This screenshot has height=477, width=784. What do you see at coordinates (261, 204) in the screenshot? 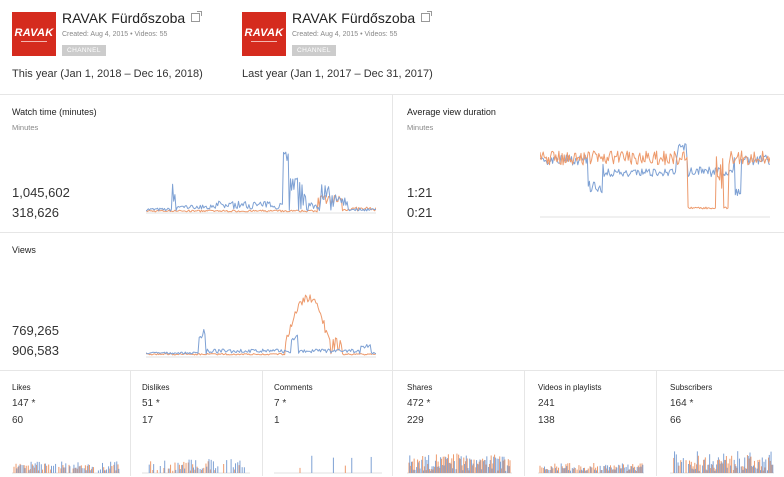
I see `watch-time-last-year-line` at bounding box center [261, 204].